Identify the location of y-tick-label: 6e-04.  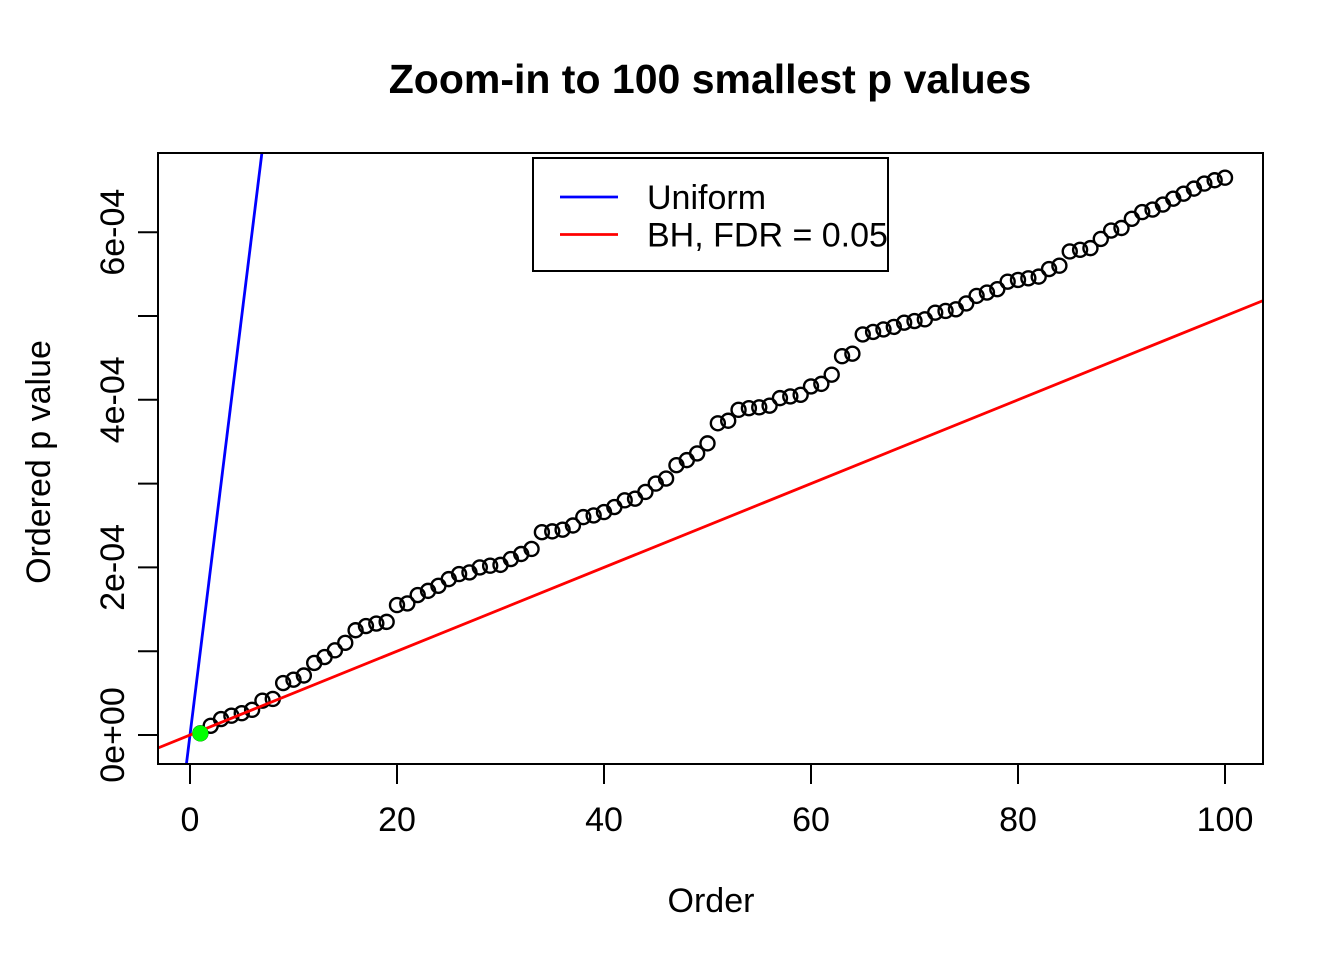
(113, 232).